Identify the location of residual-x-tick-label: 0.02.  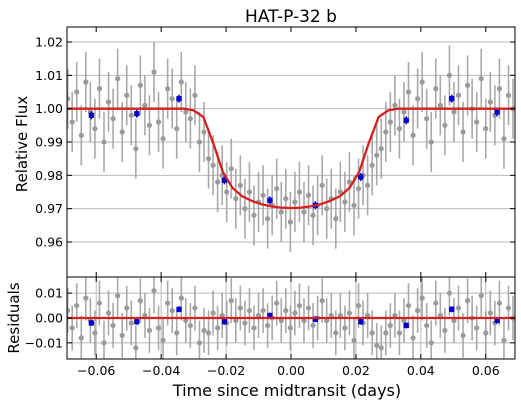
(356, 370).